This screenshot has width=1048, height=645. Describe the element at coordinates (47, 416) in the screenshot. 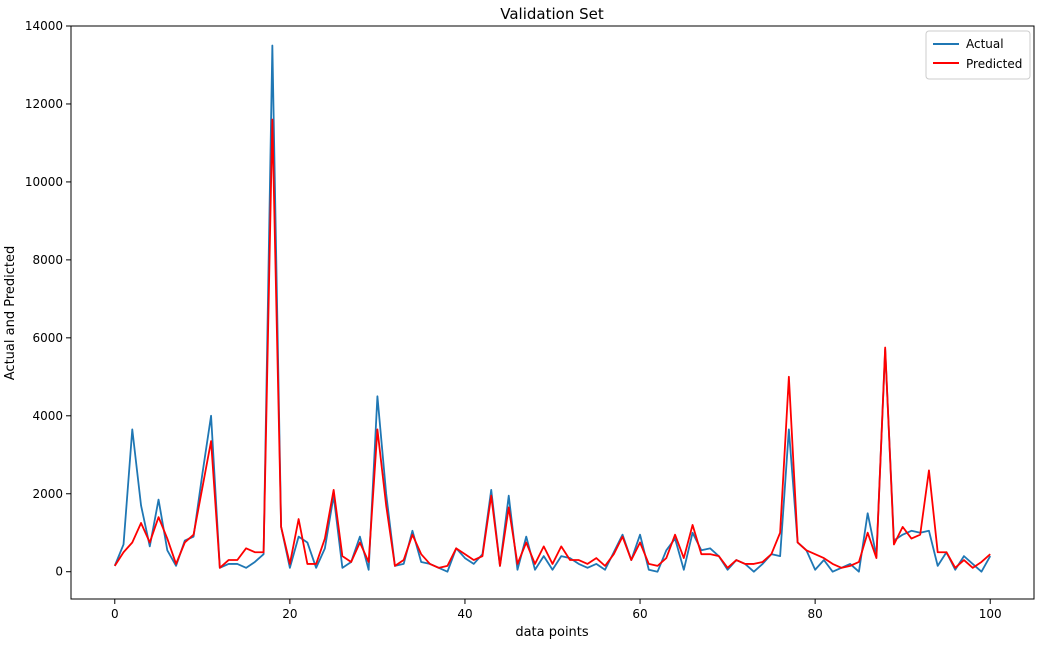

I see `y-tick-label: 4000` at that location.